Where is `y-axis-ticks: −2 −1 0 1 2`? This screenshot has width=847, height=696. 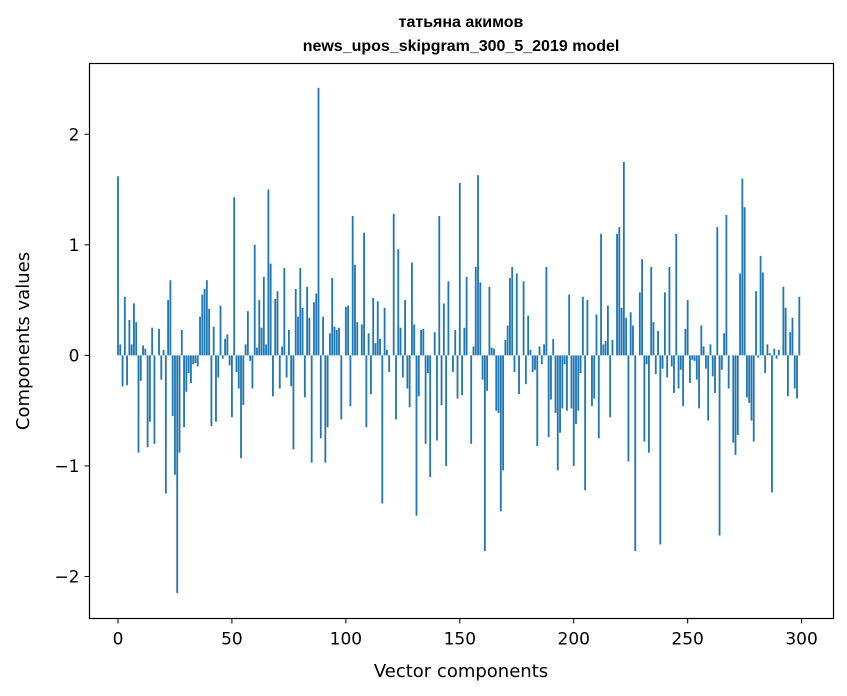 y-axis-ticks: −2 −1 0 1 2 is located at coordinates (72, 356).